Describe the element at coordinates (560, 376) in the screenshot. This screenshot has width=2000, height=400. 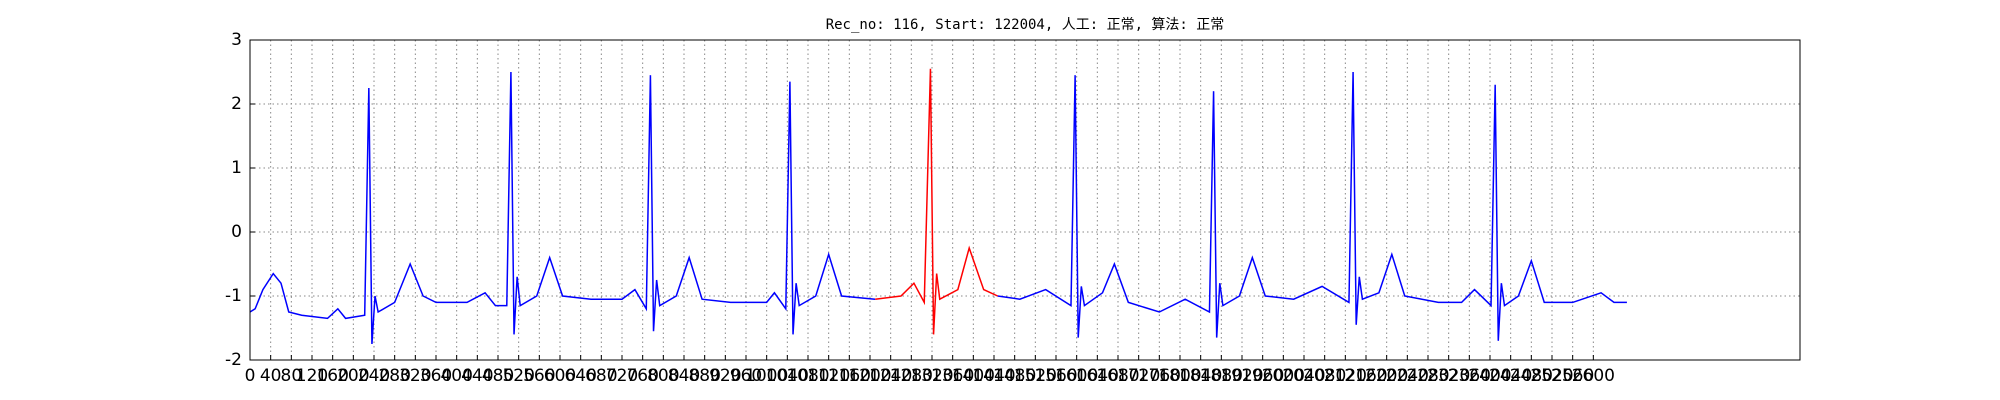
I see `x-tick-label: 600` at that location.